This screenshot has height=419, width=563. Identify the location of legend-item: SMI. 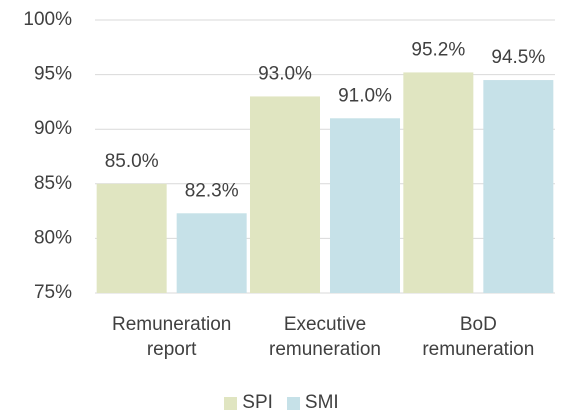
(312, 403).